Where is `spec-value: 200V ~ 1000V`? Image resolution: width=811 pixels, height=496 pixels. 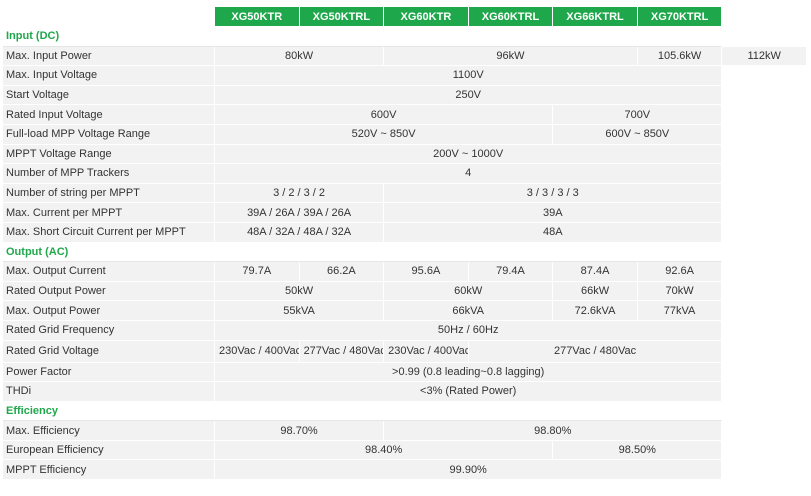 spec-value: 200V ~ 1000V is located at coordinates (469, 154).